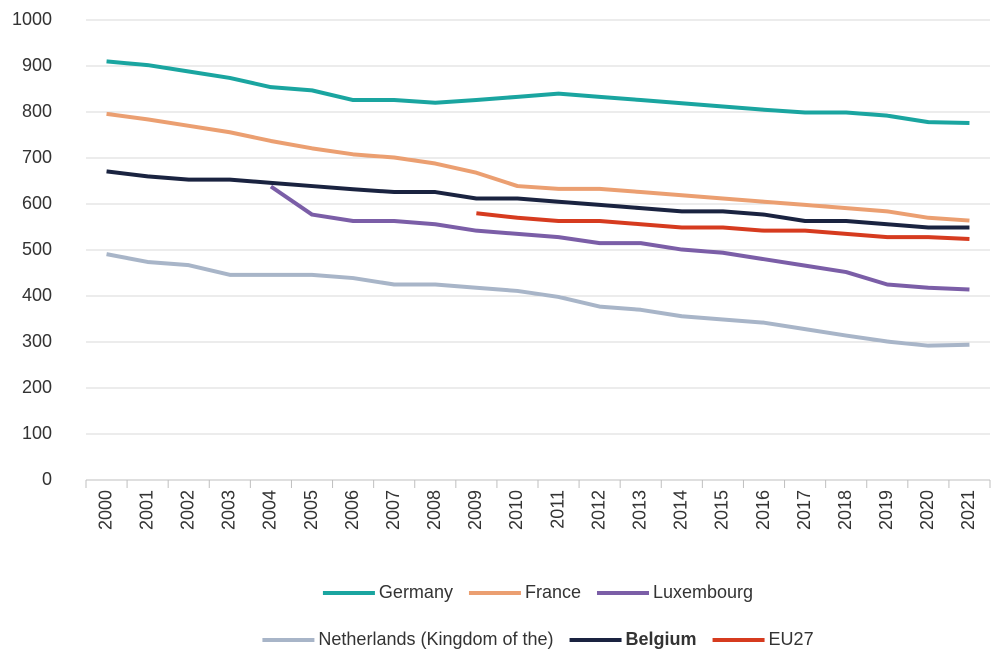 Image resolution: width=993 pixels, height=659 pixels. What do you see at coordinates (845, 510) in the screenshot?
I see `x-tick-label: 2018` at bounding box center [845, 510].